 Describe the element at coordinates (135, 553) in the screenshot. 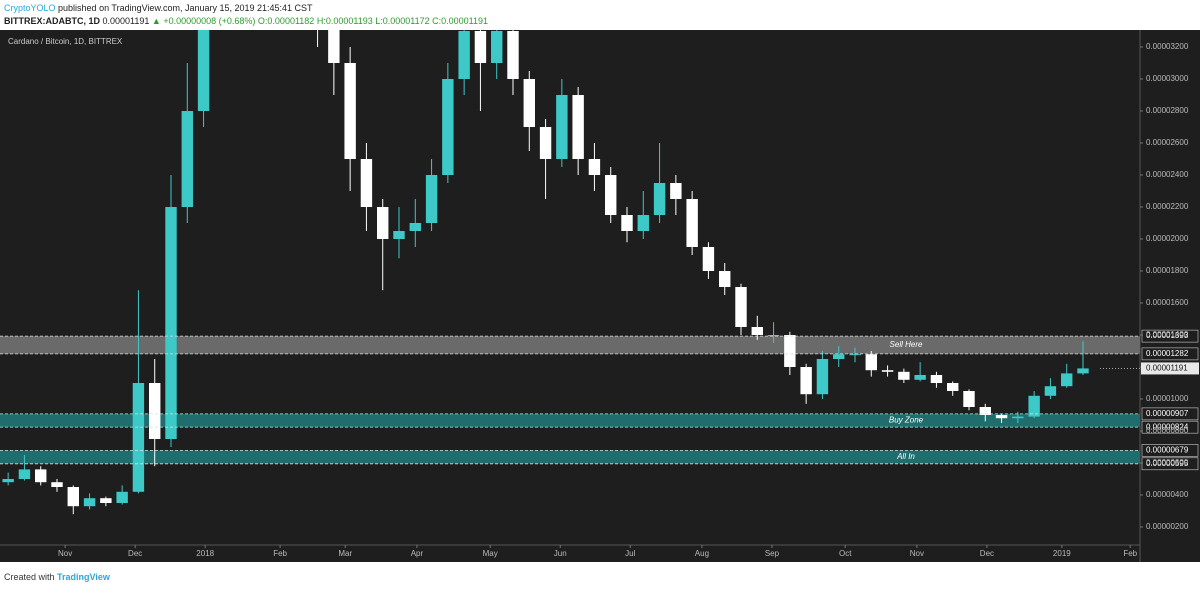

I see `x-tick-label: Dec` at that location.